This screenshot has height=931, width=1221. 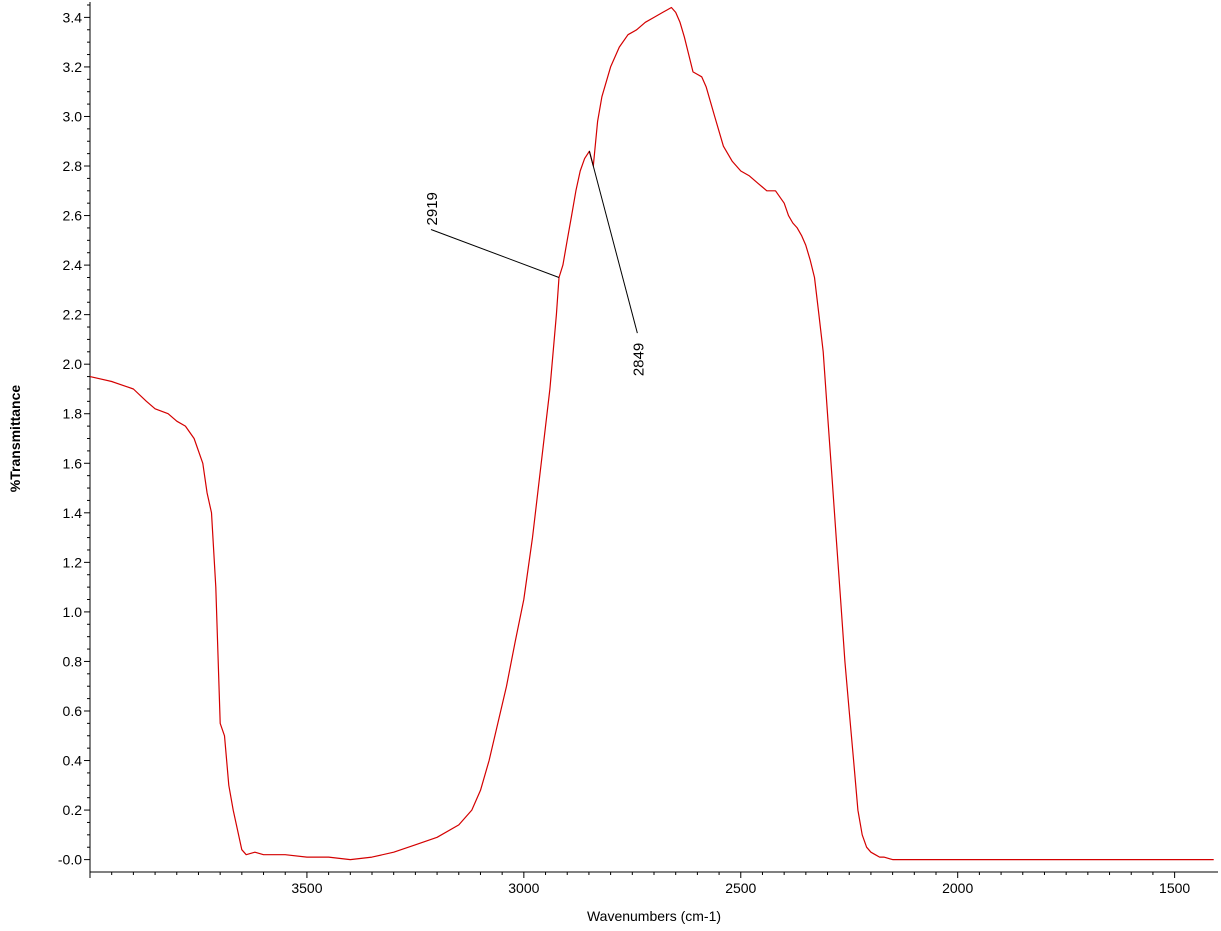 I want to click on peak-label: 2919, so click(x=432, y=208).